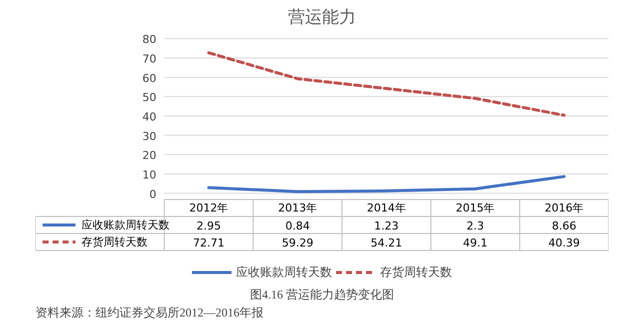 Image resolution: width=644 pixels, height=325 pixels. Describe the element at coordinates (150, 313) in the screenshot. I see `text: 资料来源：纽约证券交易所2012—2016年报` at that location.